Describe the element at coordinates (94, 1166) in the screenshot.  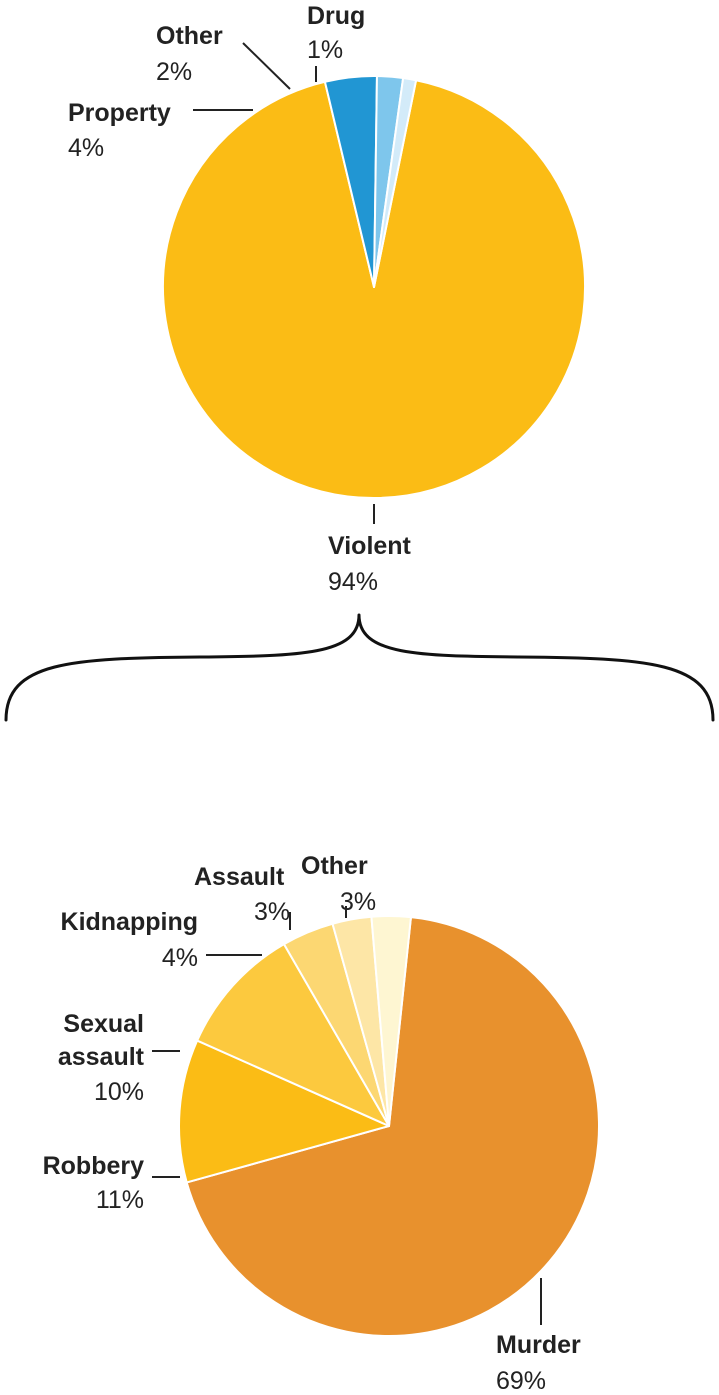
I see `label-robbery: Robbery` at that location.